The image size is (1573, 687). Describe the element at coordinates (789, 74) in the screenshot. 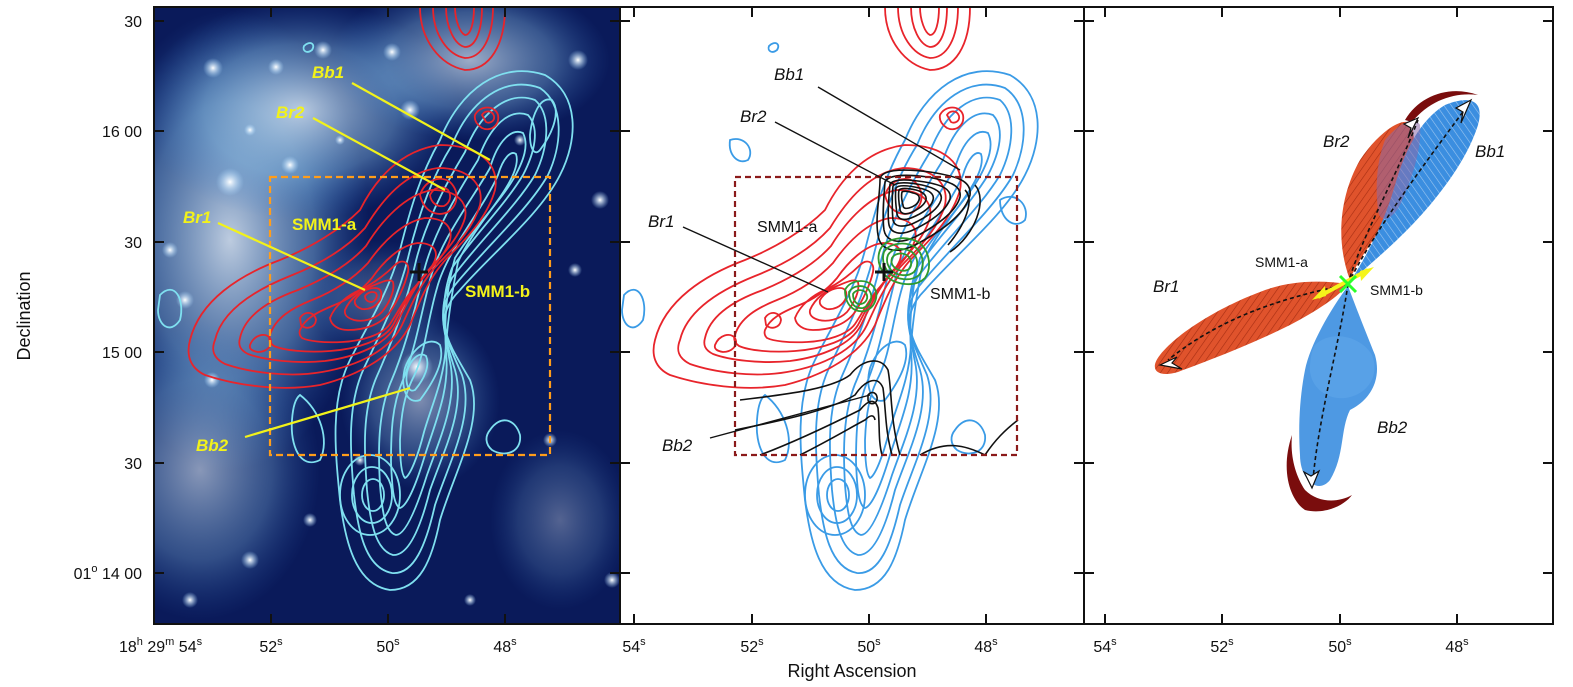

I see `panel-2-label-bb1: Bb1` at that location.